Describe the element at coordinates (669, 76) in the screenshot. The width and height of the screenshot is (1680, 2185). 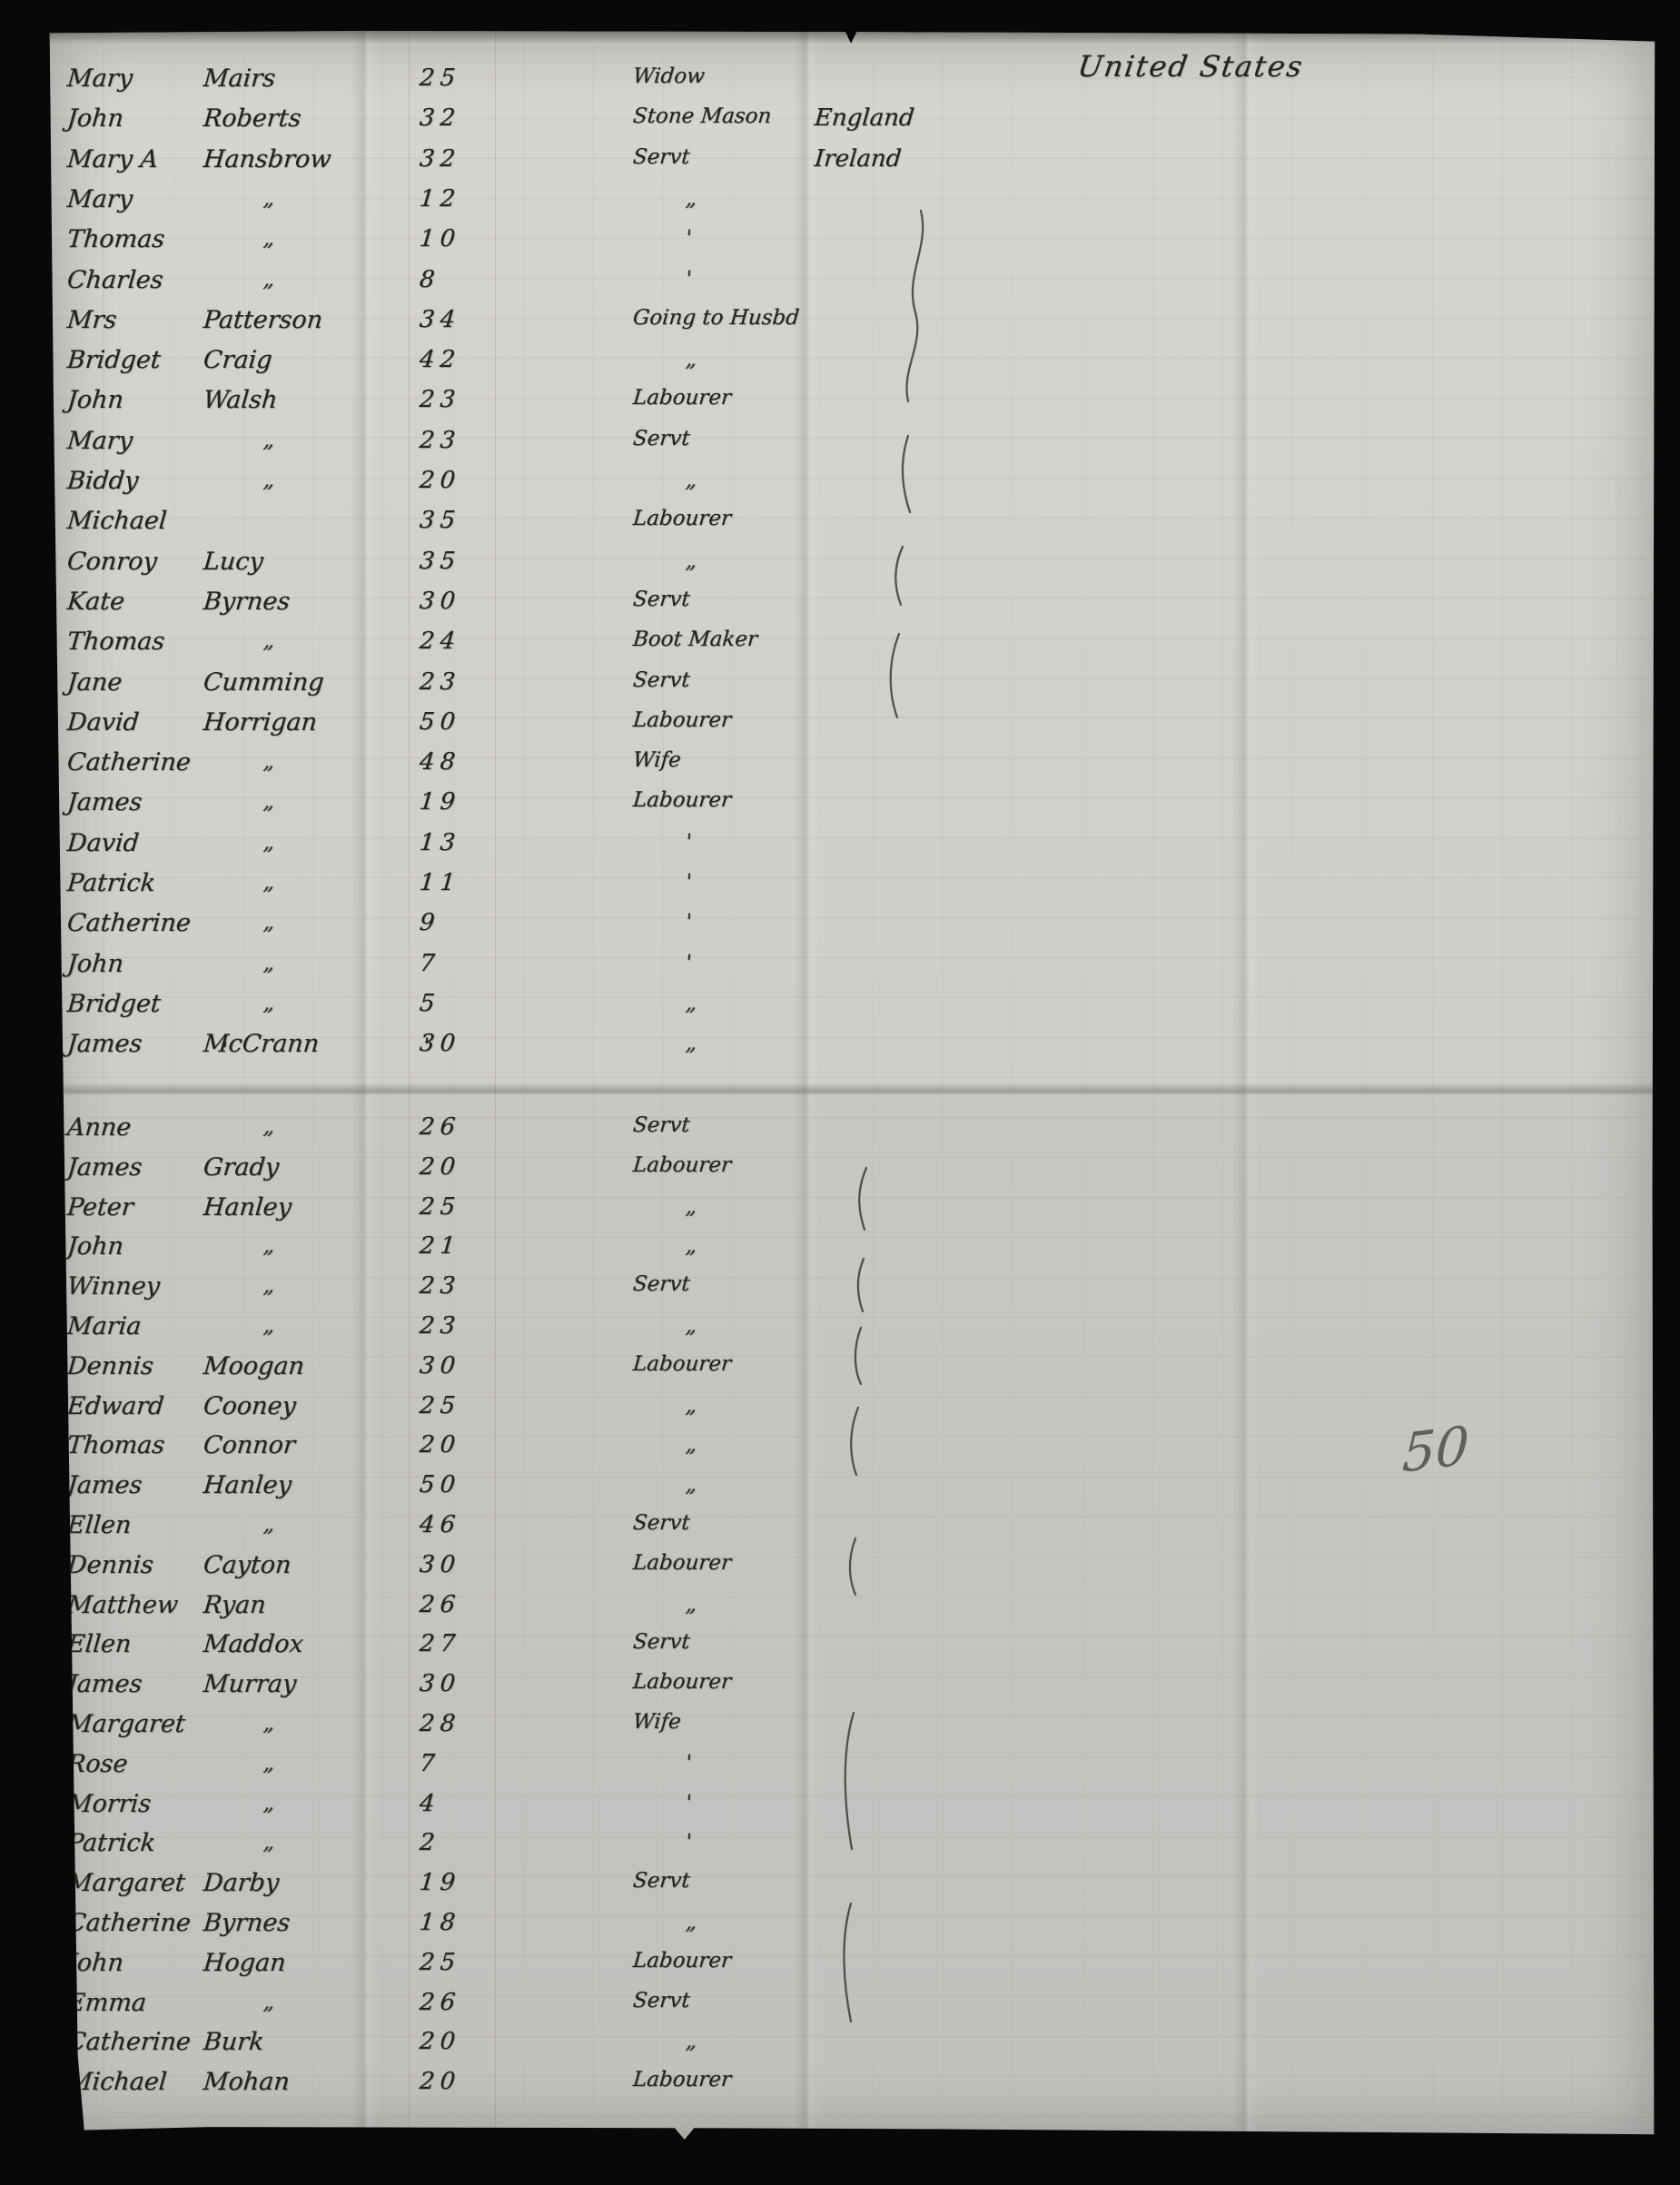
I see `passenger-occupation: Widow` at that location.